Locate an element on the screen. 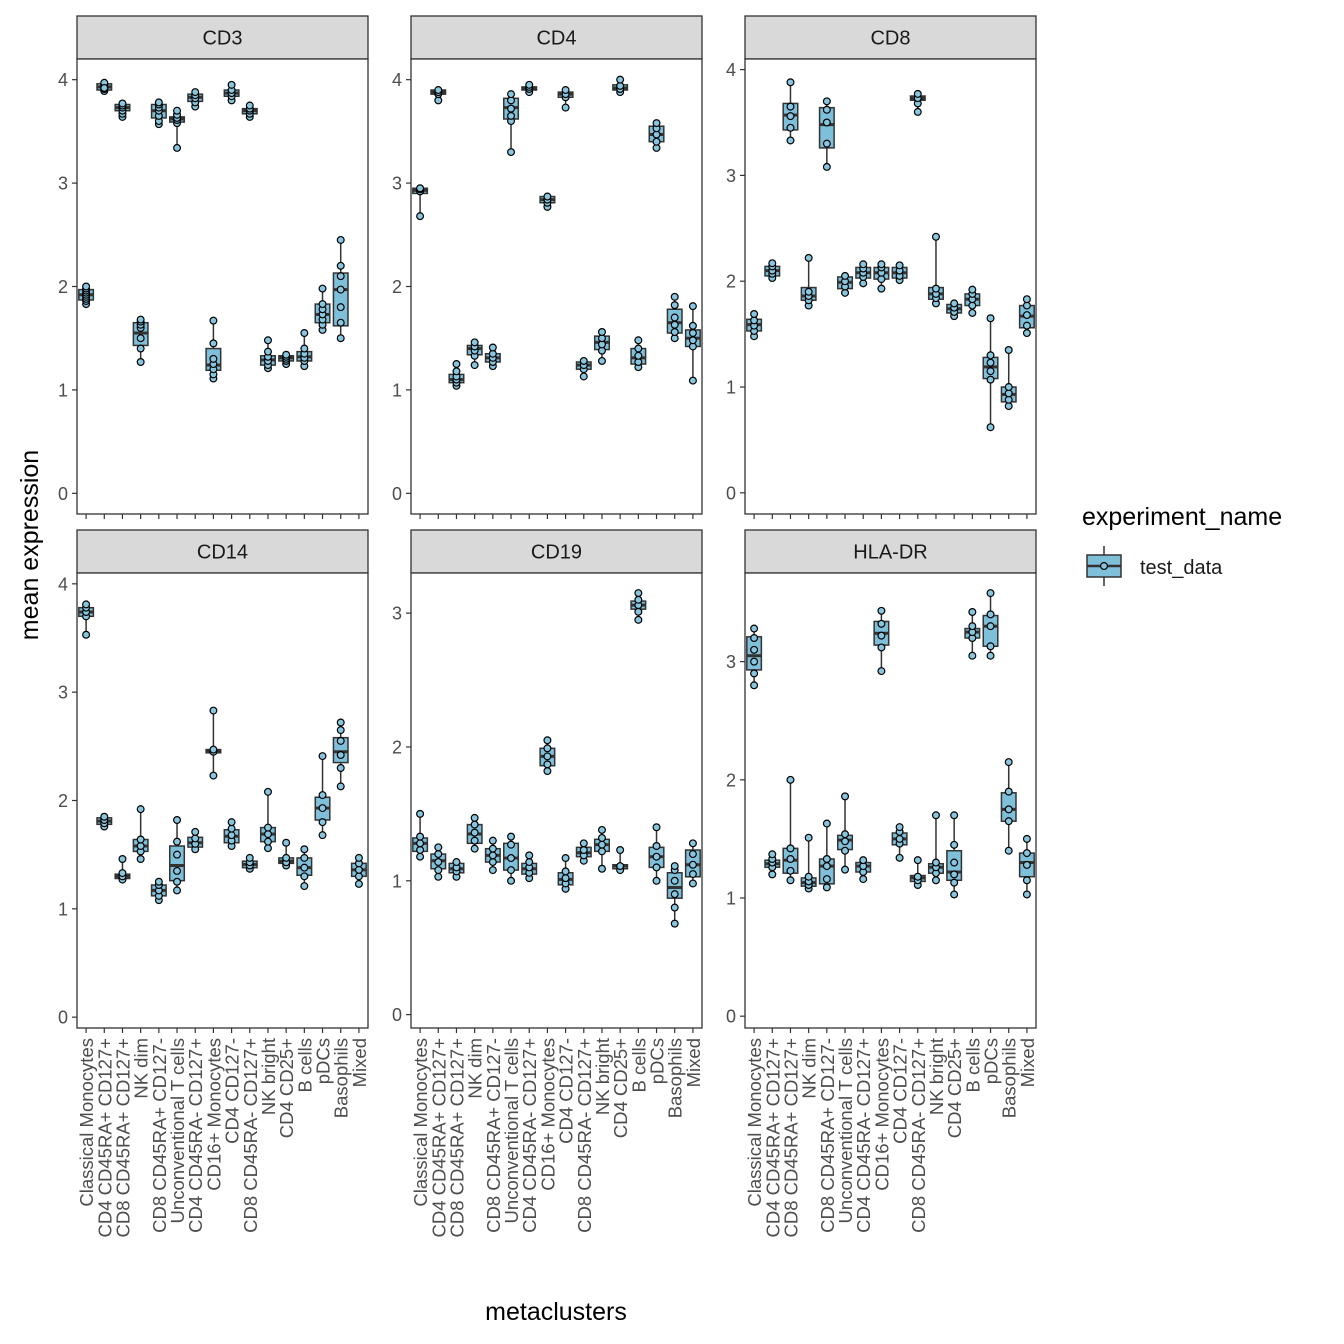 The image size is (1344, 1344). panel-cd4-box-cd8-cd45ra-cd127 is located at coordinates (456, 375).